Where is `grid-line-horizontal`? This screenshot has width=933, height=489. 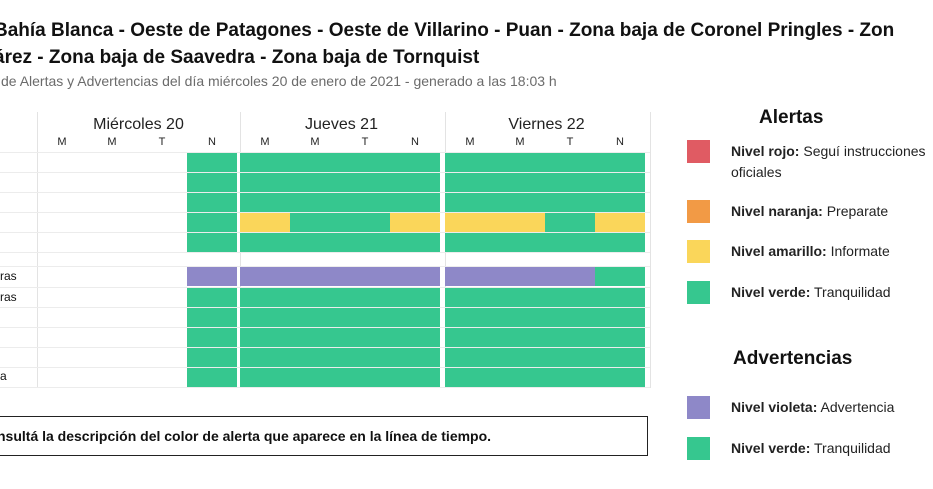 grid-line-horizontal is located at coordinates (325, 287).